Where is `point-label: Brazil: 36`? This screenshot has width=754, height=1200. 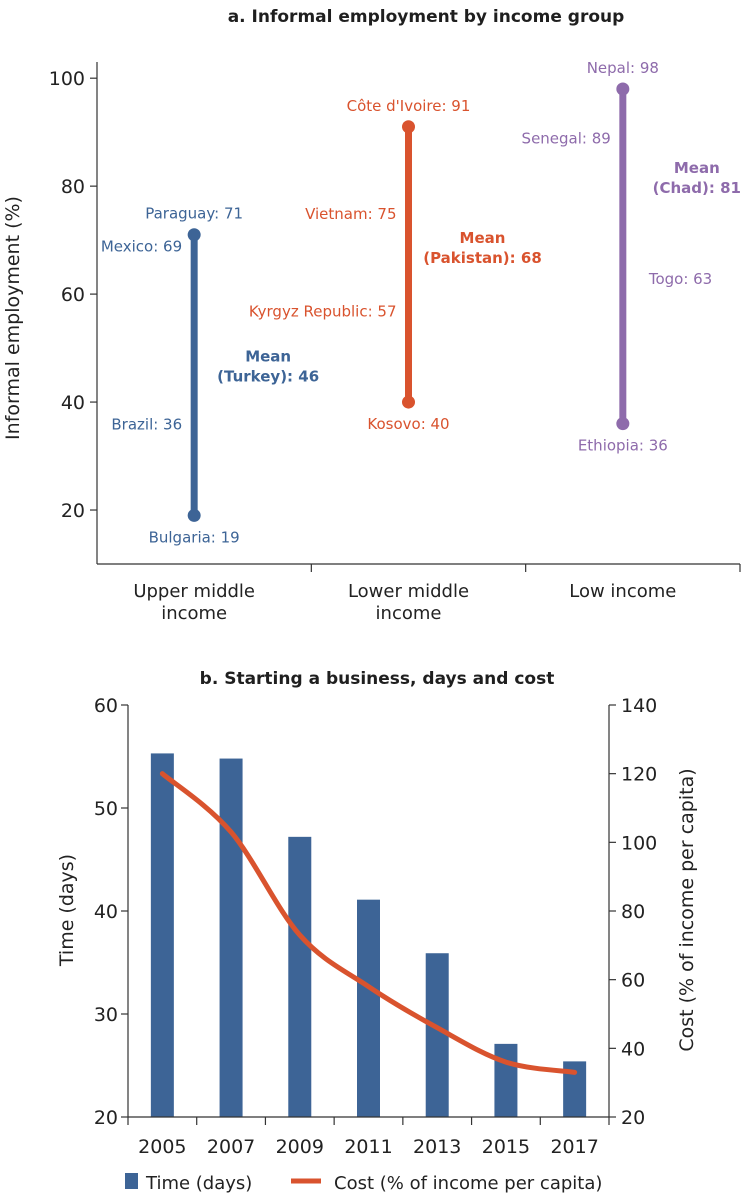 point-label: Brazil: 36 is located at coordinates (146, 425).